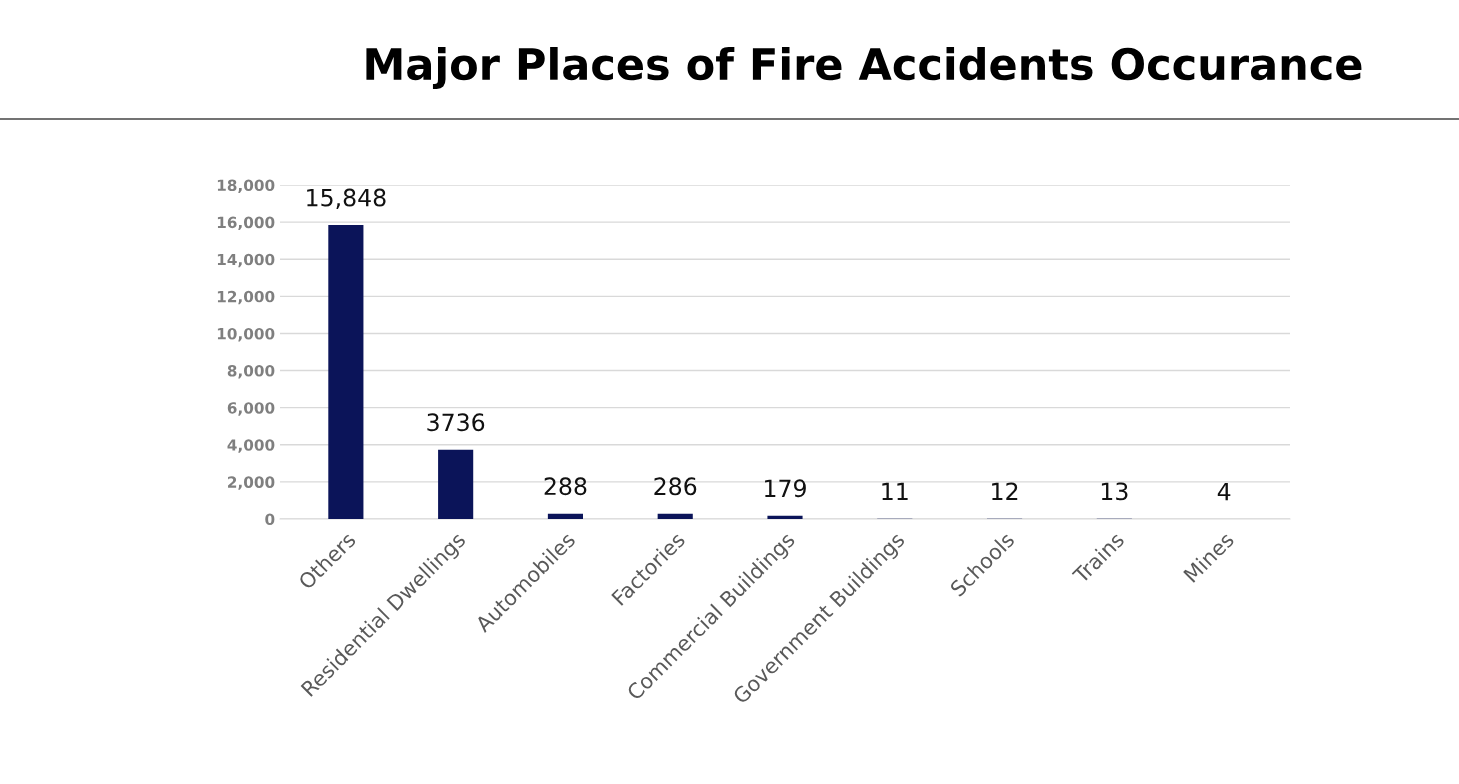 This screenshot has width=1459, height=784. Describe the element at coordinates (565, 486) in the screenshot. I see `data-label: 288` at that location.